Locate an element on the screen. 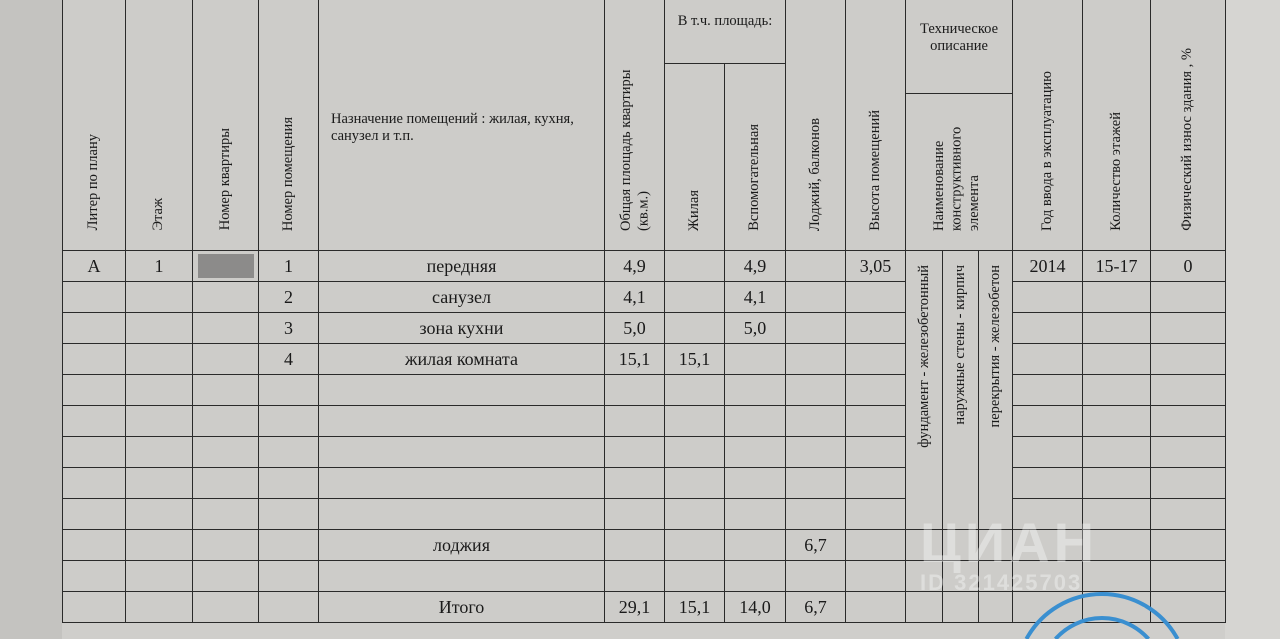  cell-loggia: 6,7 is located at coordinates (816, 607).